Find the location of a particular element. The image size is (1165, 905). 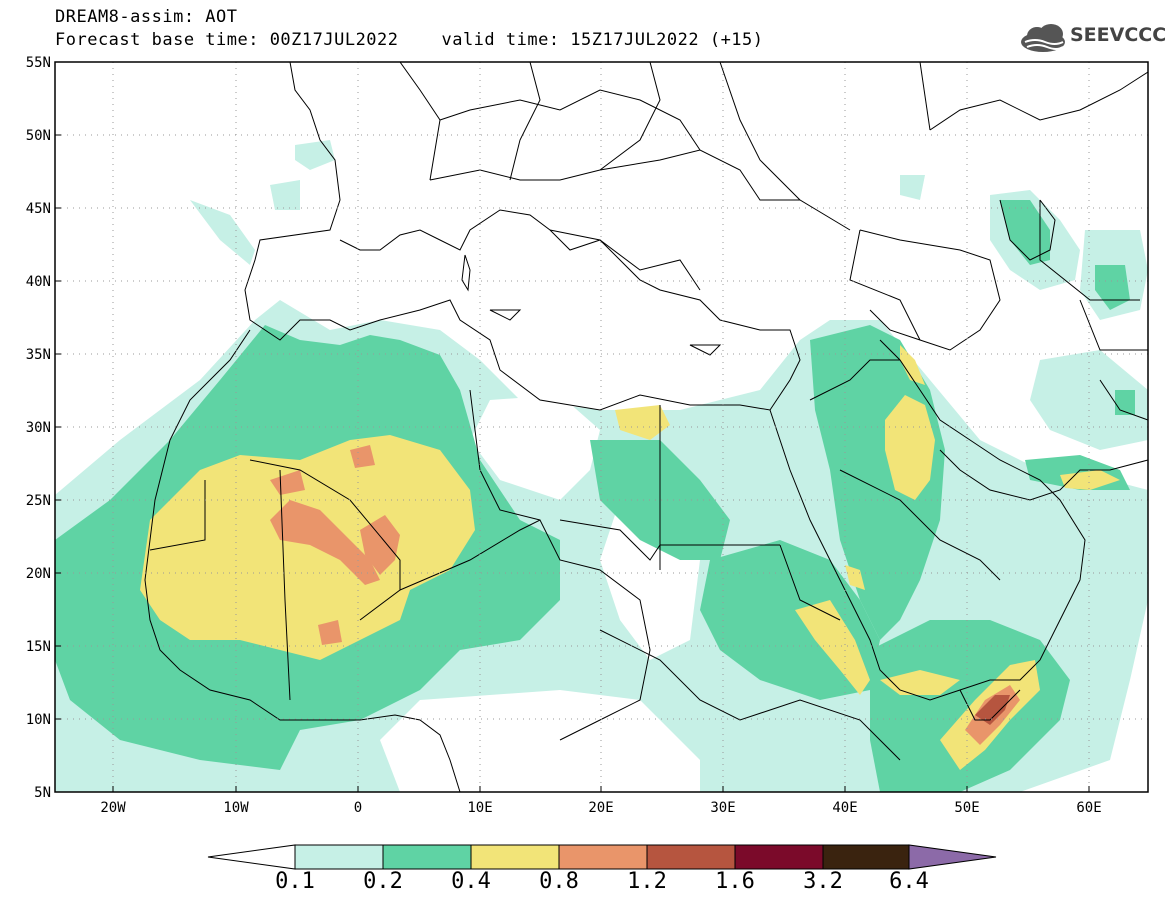

cloud-logo-icon is located at coordinates (1043, 38).